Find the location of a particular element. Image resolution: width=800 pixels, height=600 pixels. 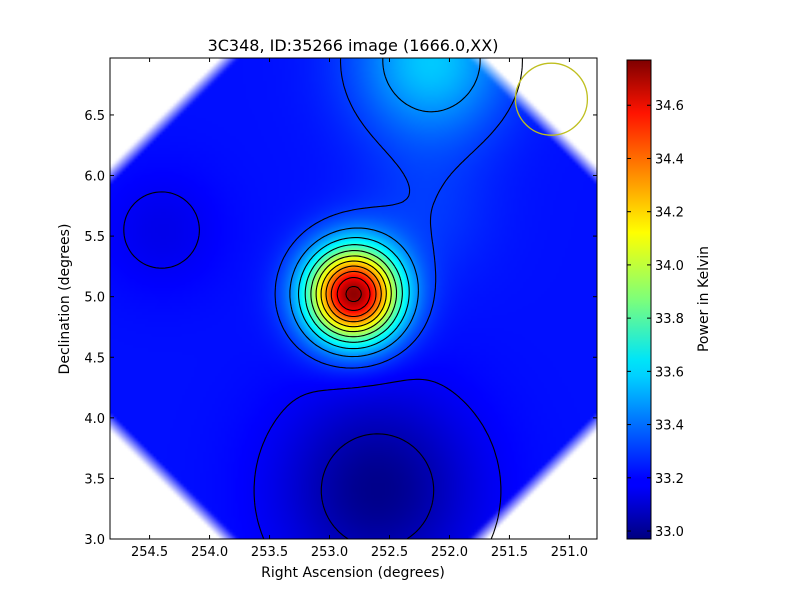

beam-circle is located at coordinates (551, 99).